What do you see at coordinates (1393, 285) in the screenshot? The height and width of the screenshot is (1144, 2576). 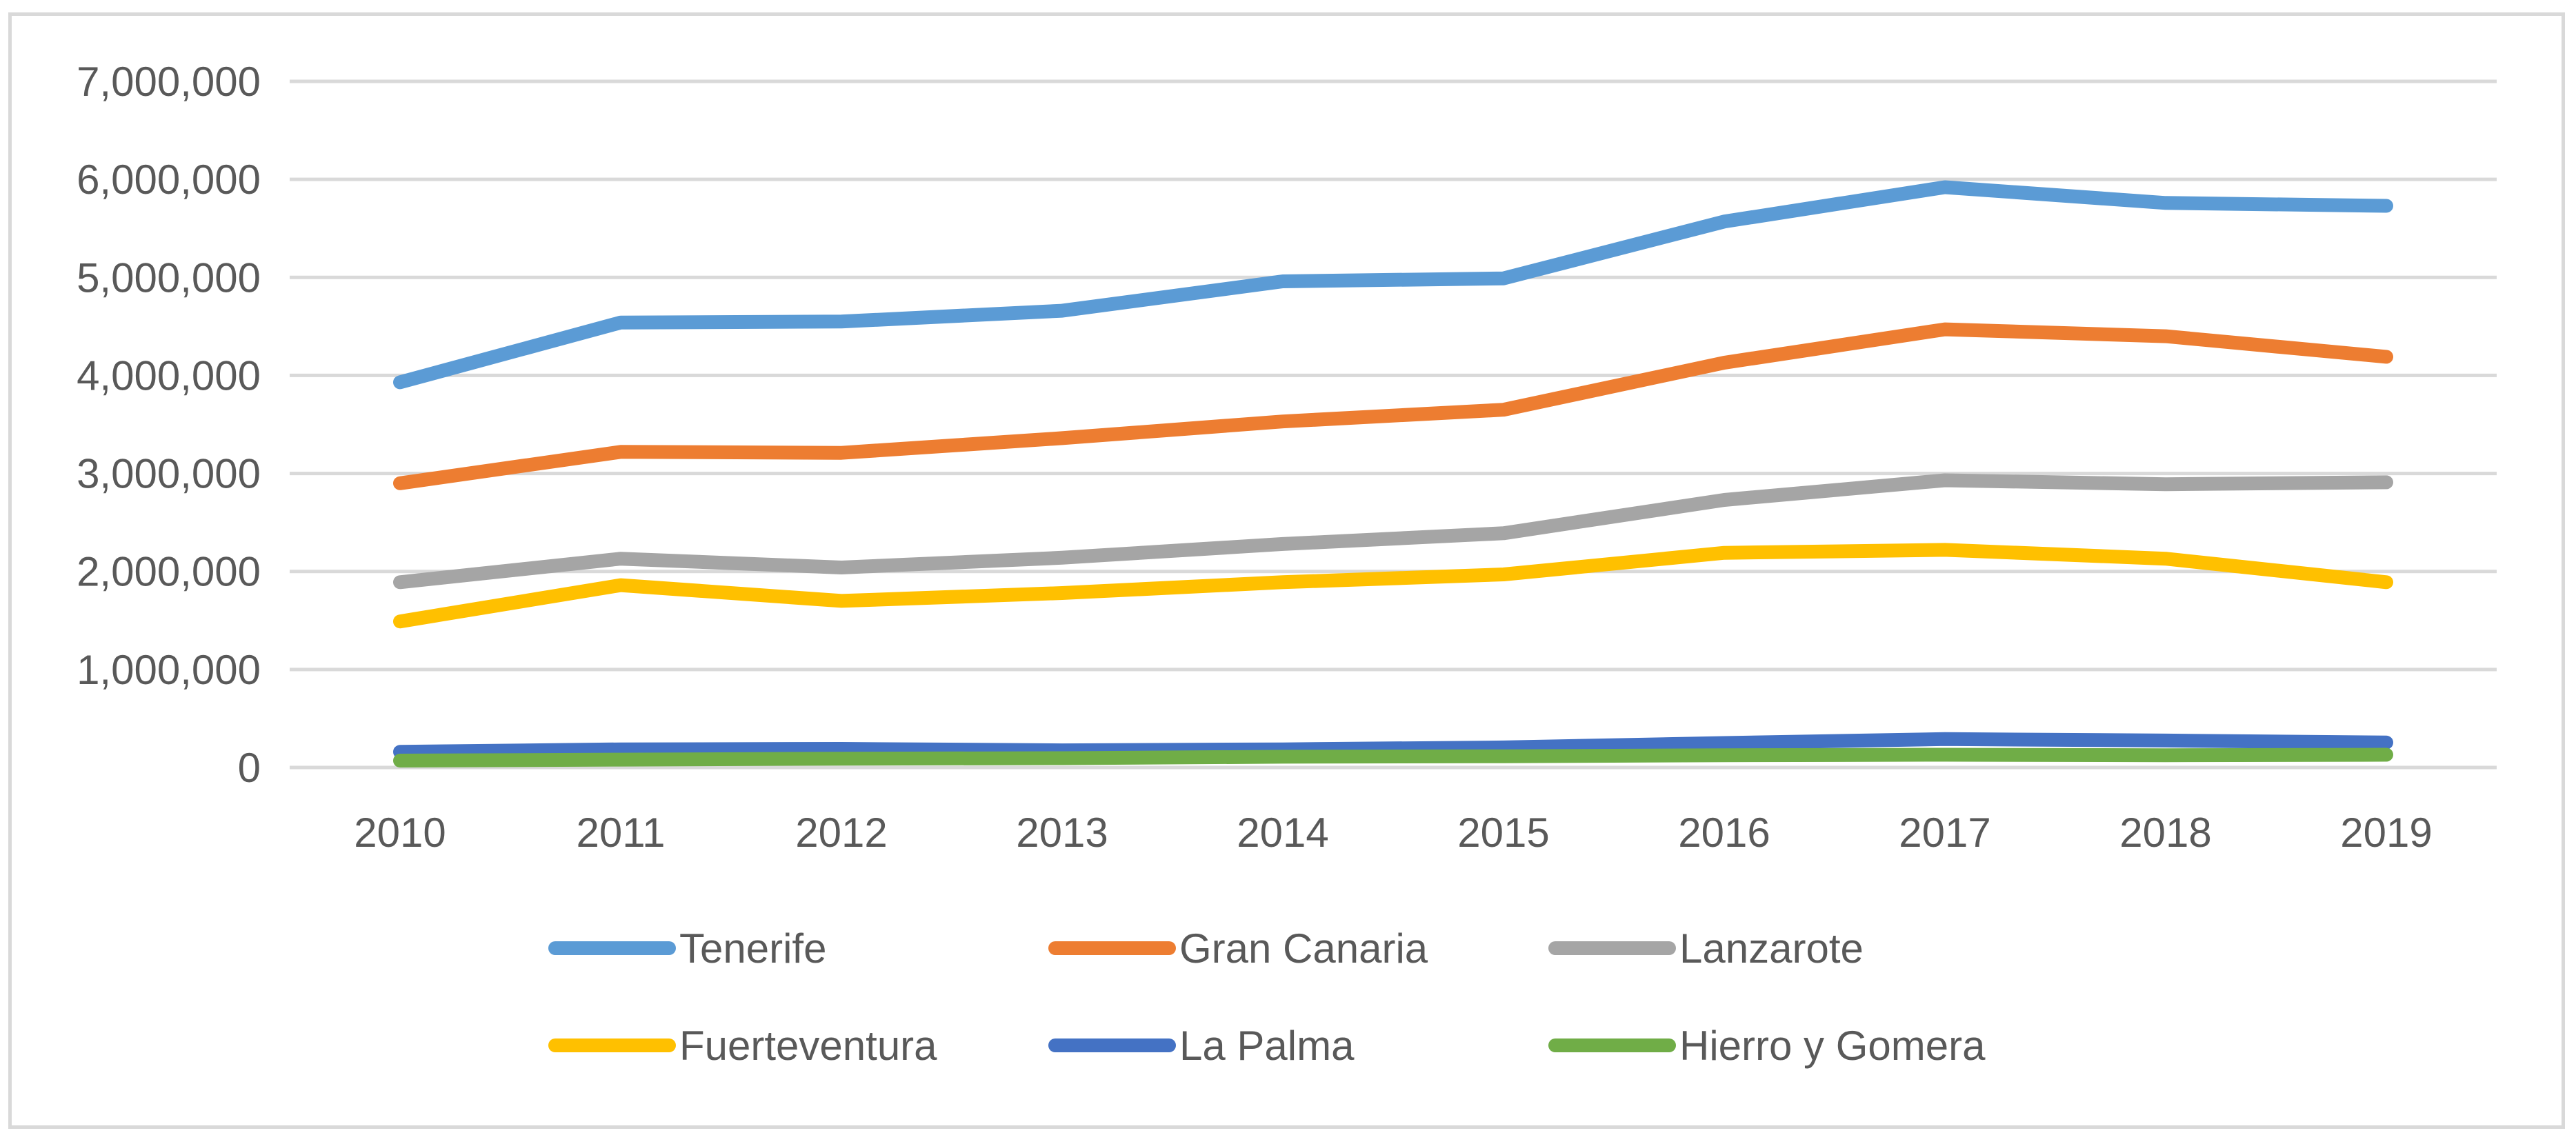 I see `series-line-tenerife` at bounding box center [1393, 285].